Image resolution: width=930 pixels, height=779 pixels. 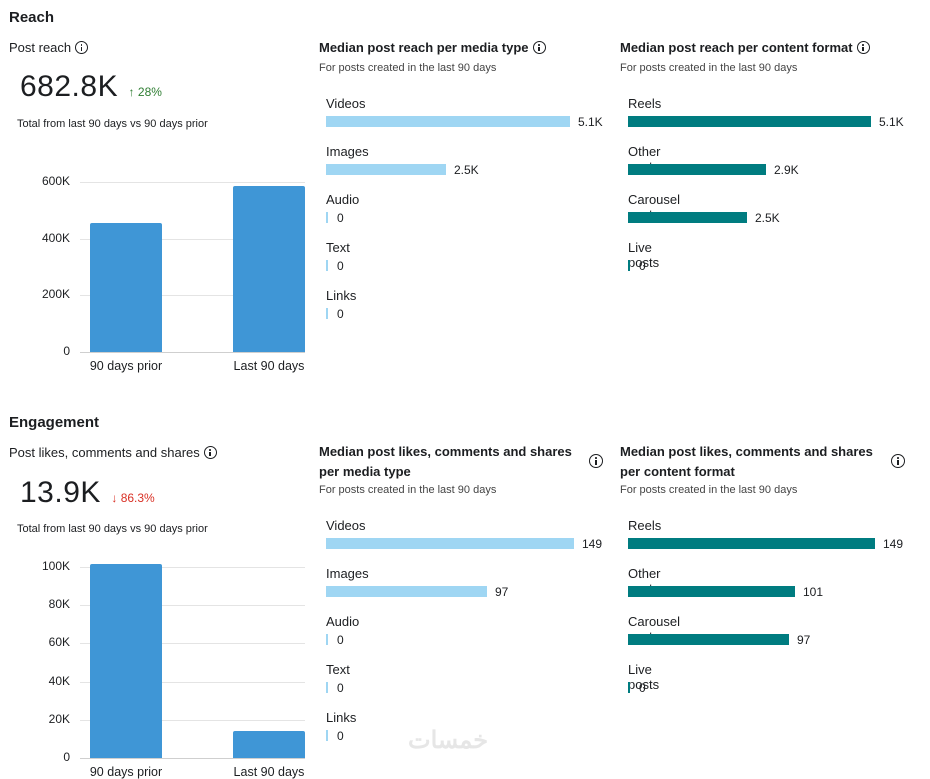 I want to click on x-axis-category-label: Last 90 days, so click(x=269, y=366).